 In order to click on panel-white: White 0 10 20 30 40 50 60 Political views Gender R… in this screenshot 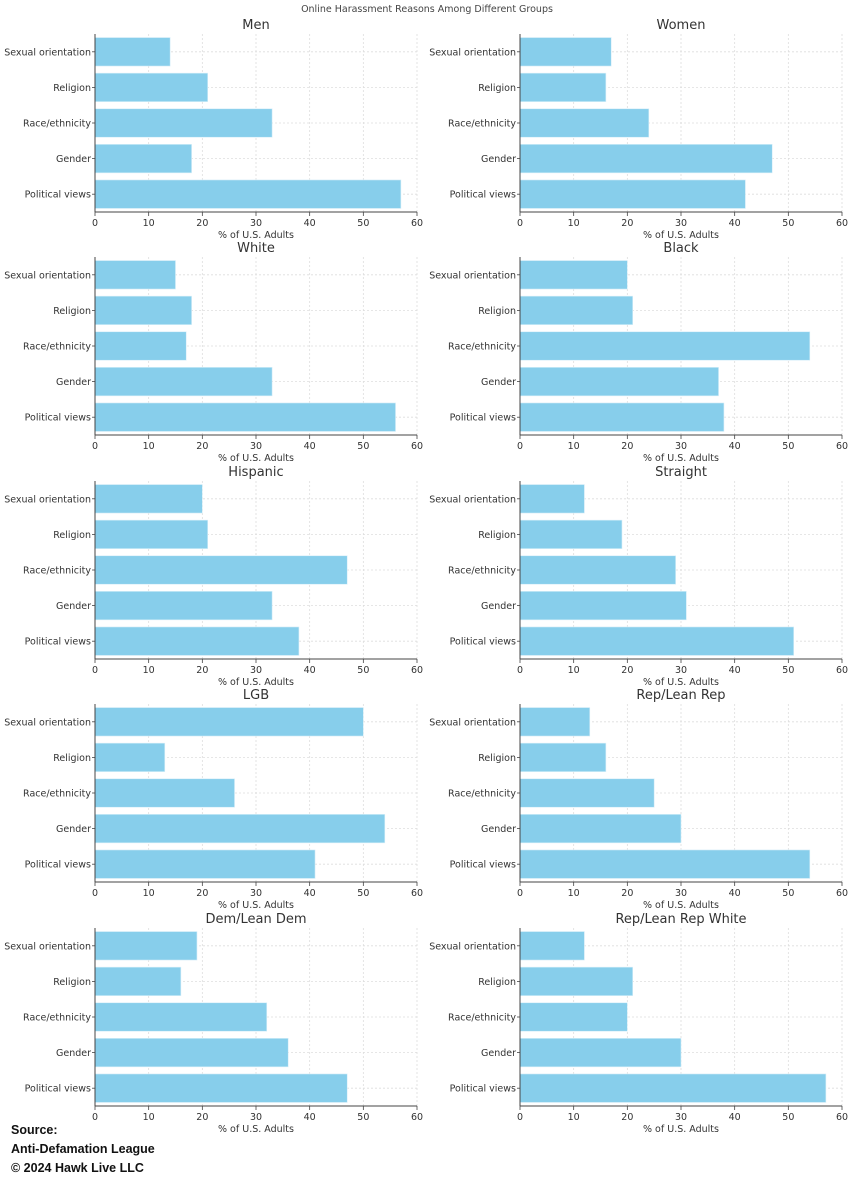, I will do `click(213, 352)`.